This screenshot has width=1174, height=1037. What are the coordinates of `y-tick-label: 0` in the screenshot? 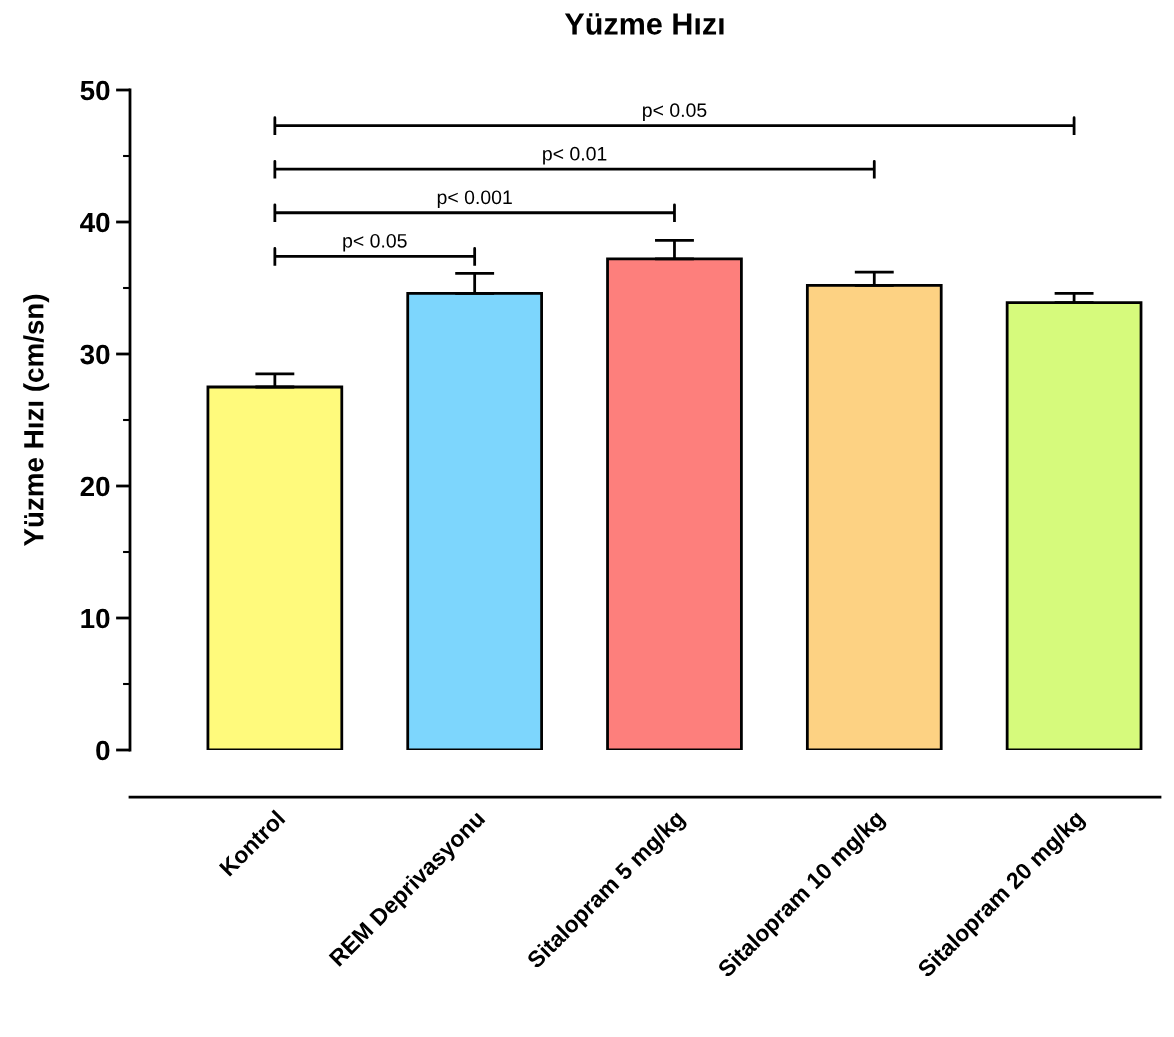 It's located at (103, 750).